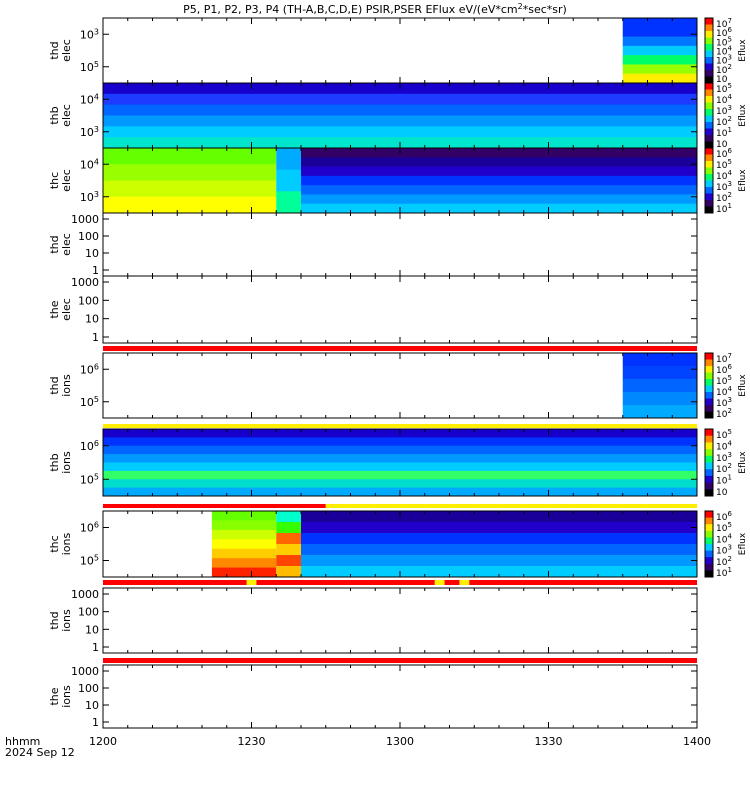 The height and width of the screenshot is (800, 750). I want to click on x-tick-label: 1400, so click(697, 741).